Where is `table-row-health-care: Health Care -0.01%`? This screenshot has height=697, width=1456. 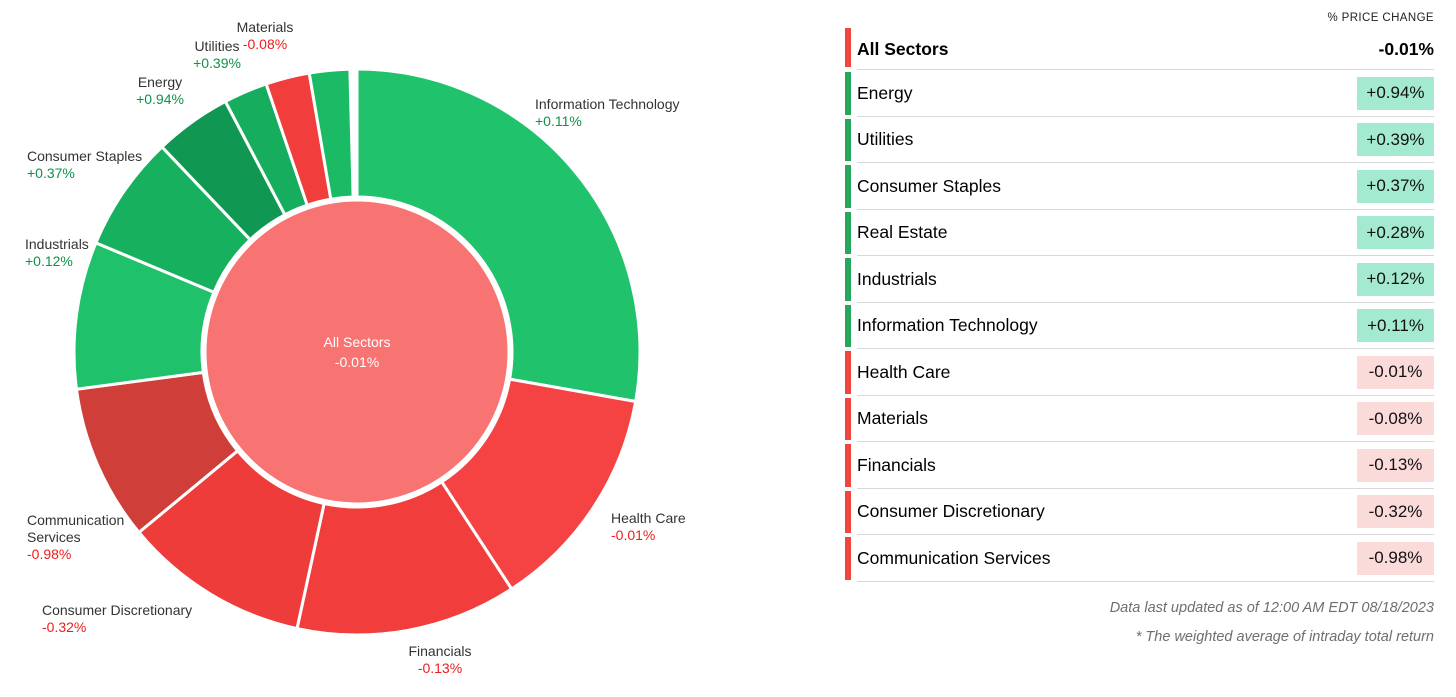
table-row-health-care: Health Care -0.01% is located at coordinates (1139, 372).